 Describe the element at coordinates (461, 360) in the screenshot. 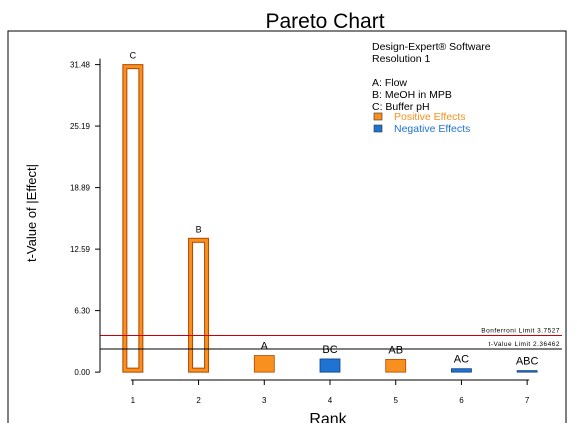

I see `bar-label-AC: AC` at that location.